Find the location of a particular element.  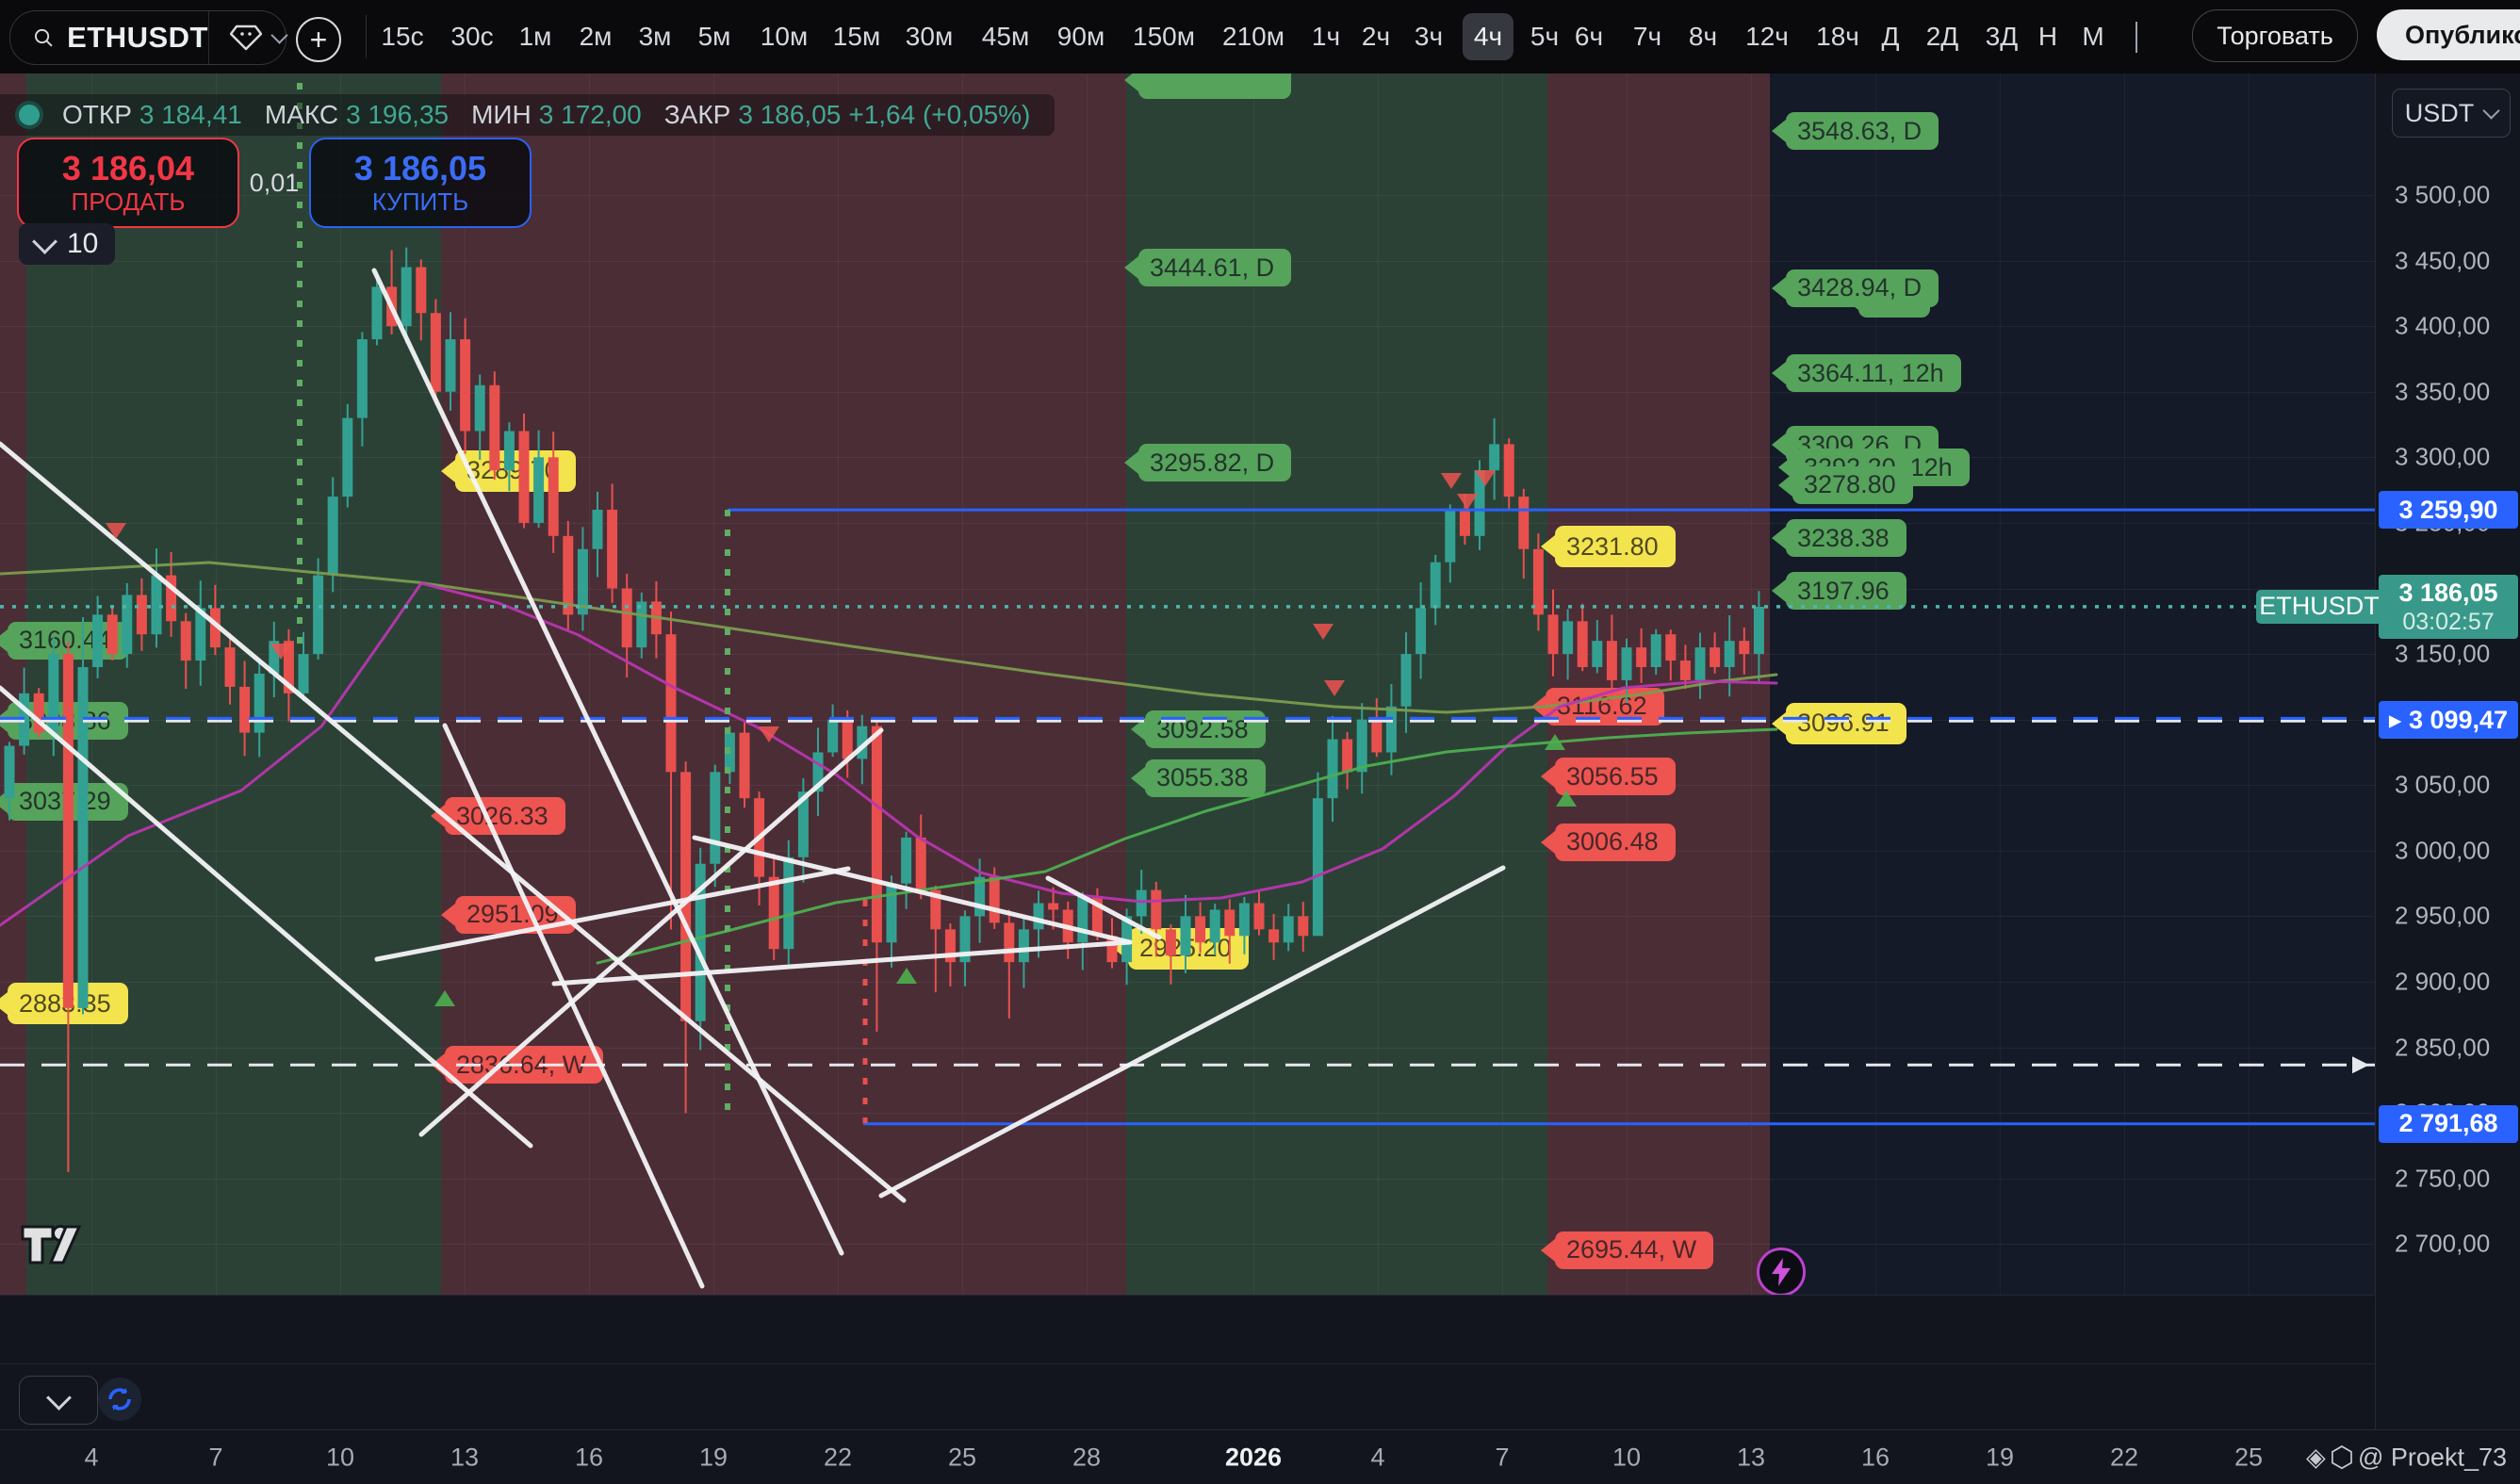

buy-price: 3 186,05 is located at coordinates (420, 168).